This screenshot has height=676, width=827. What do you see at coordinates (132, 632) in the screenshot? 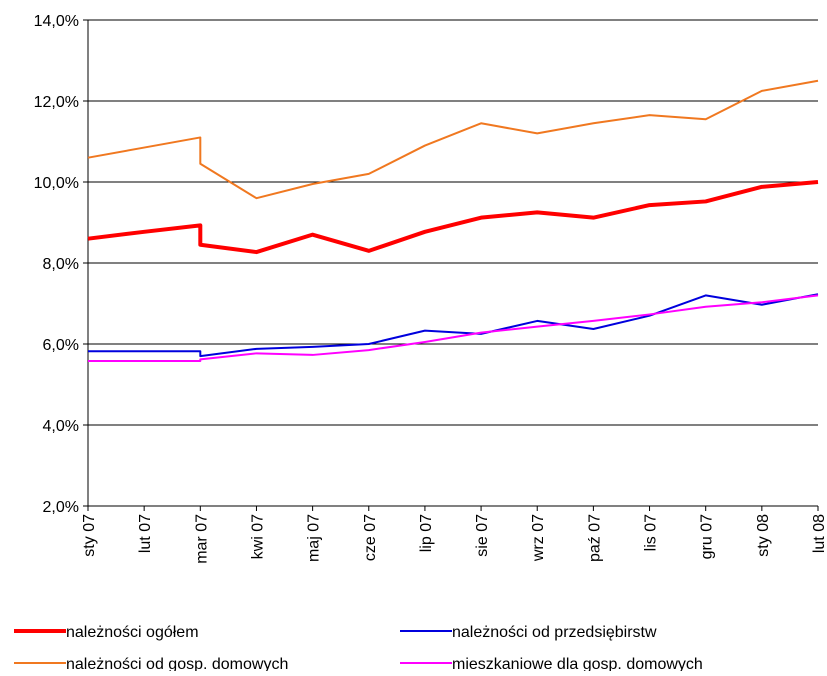
I see `legend-label: należności ogółem` at bounding box center [132, 632].